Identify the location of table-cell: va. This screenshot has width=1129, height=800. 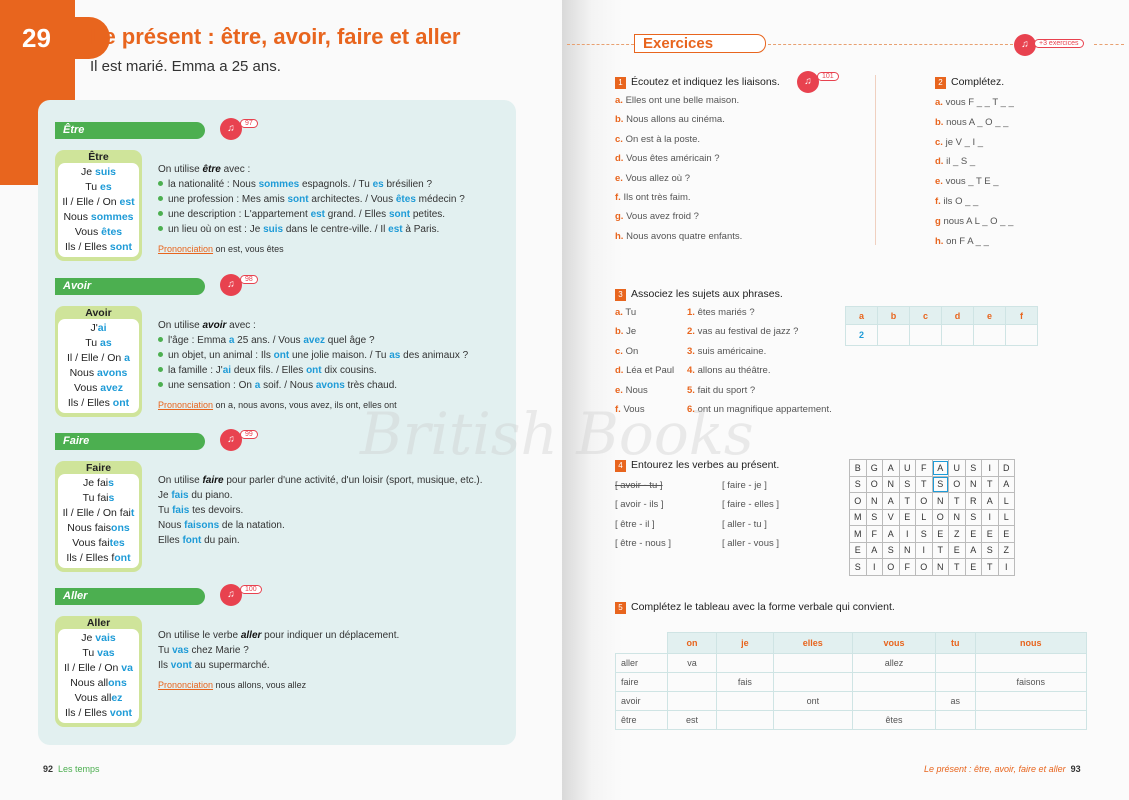
(692, 663).